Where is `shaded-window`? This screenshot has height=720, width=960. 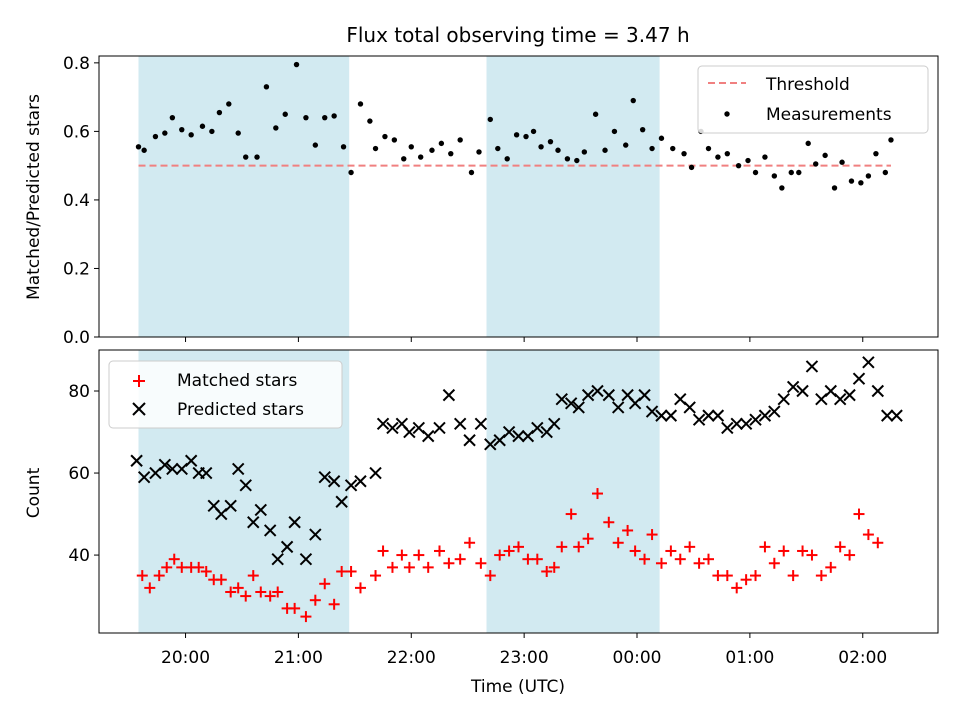
shaded-window is located at coordinates (573, 196).